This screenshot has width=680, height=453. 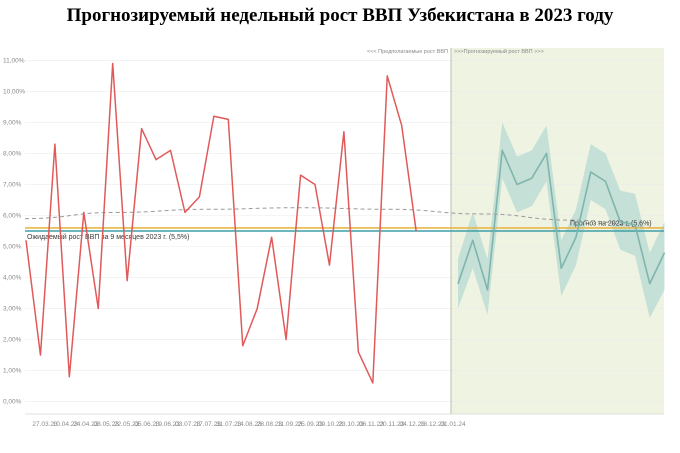 What do you see at coordinates (12, 122) in the screenshot?
I see `y-tick-label: 9,00%` at bounding box center [12, 122].